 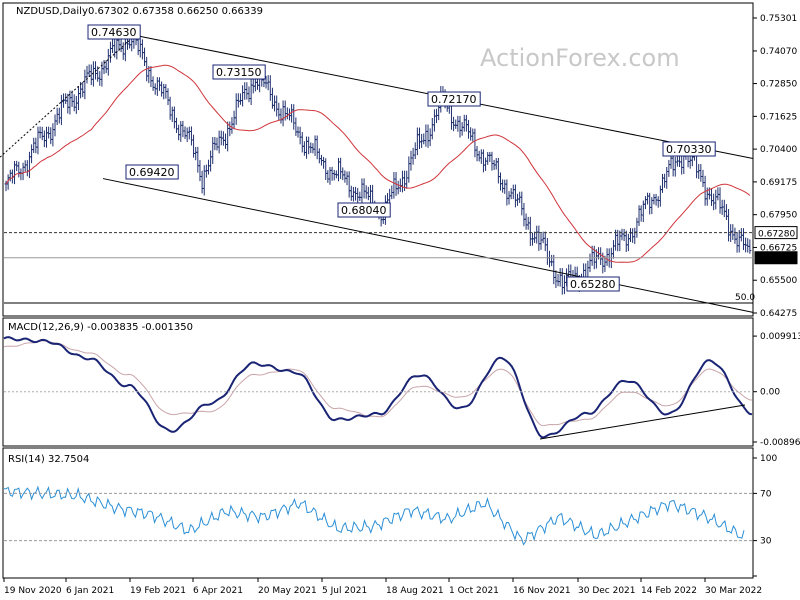 I want to click on level-value-box, so click(x=776, y=233).